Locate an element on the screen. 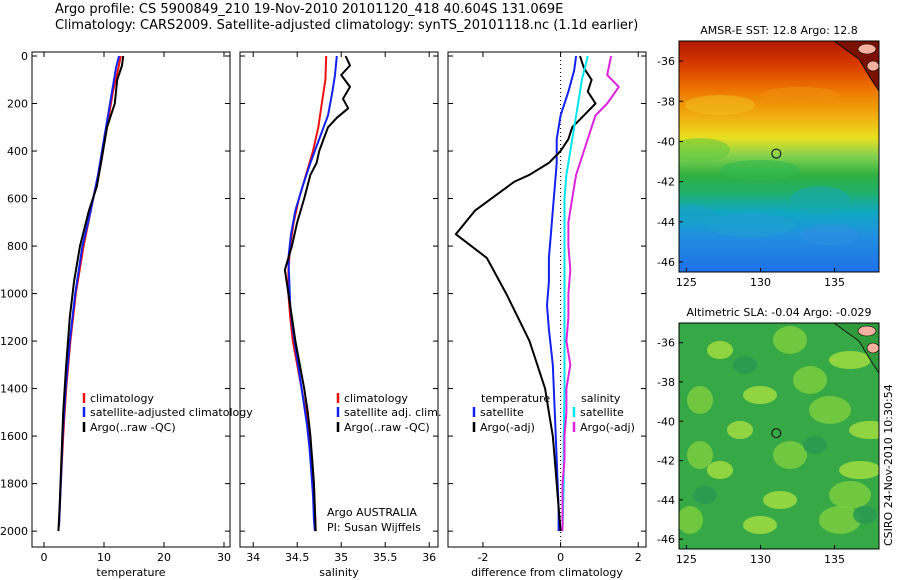 This screenshot has height=580, width=900. map-title: AMSR-E SST: 12.8 Argo: 12.8 is located at coordinates (779, 30).